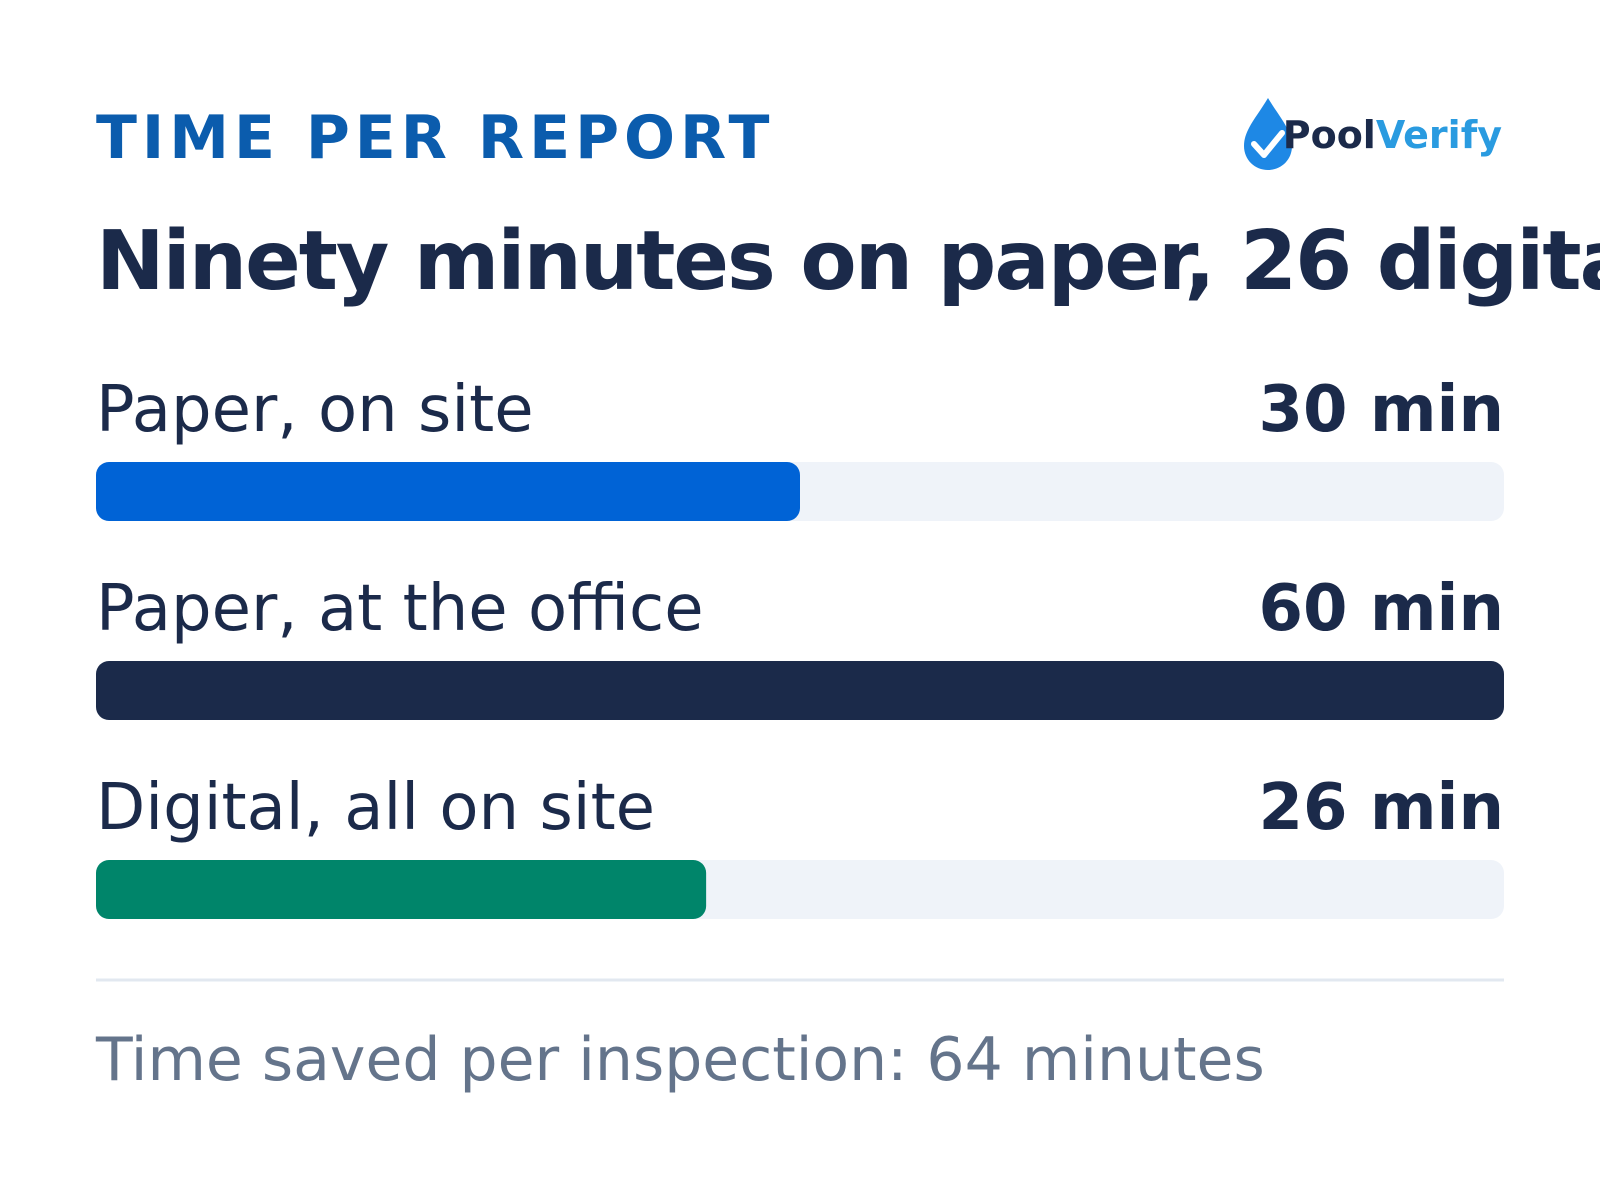 This screenshot has width=1600, height=1192. I want to click on value-label: 30 min, so click(1381, 410).